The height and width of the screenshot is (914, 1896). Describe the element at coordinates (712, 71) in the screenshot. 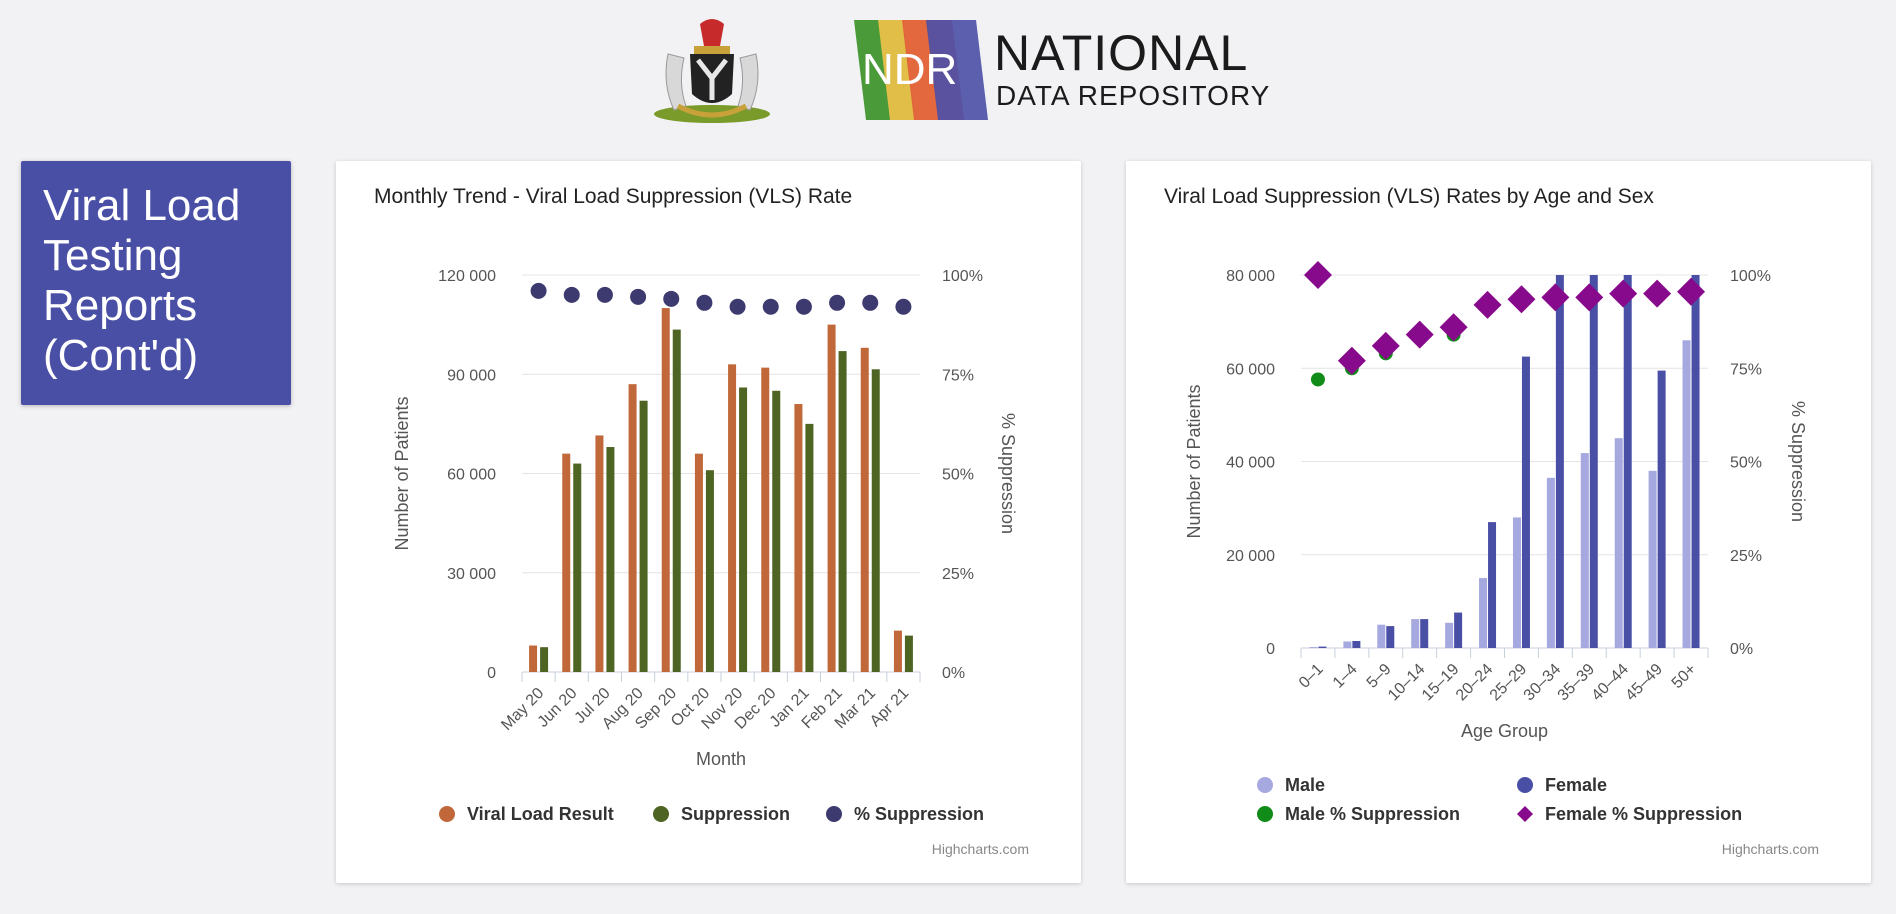

I see `coat-of-arms-icon` at that location.